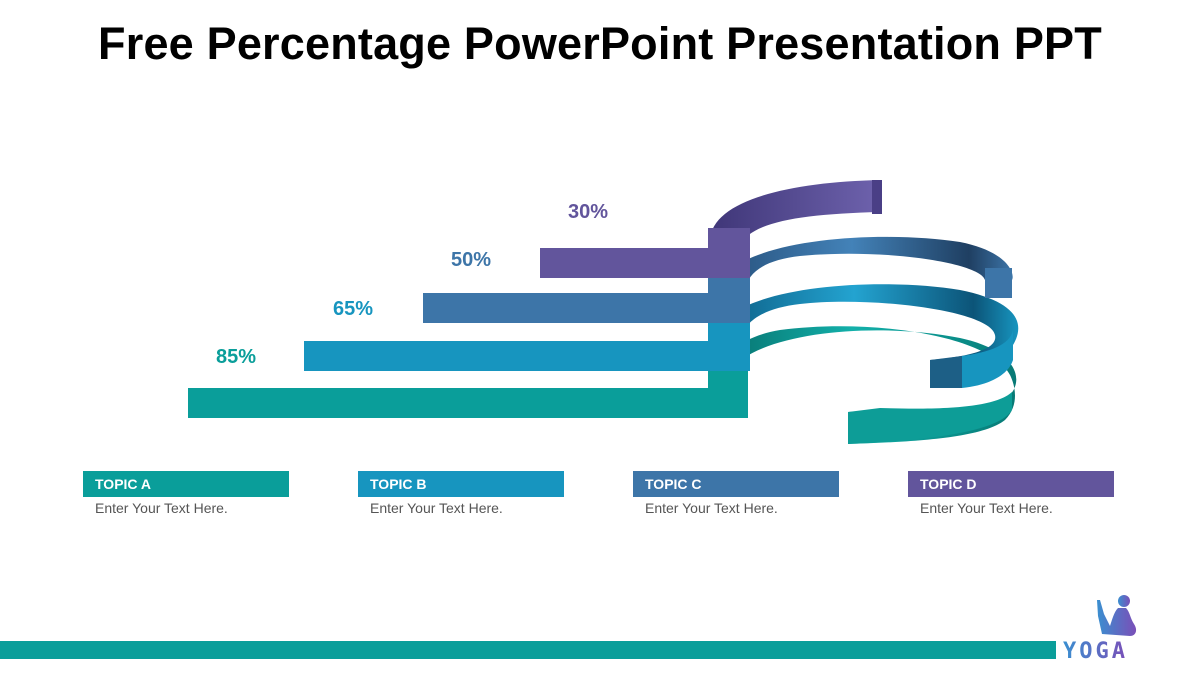 Image resolution: width=1200 pixels, height=675 pixels. I want to click on ring-topic-d, so click(711, 229).